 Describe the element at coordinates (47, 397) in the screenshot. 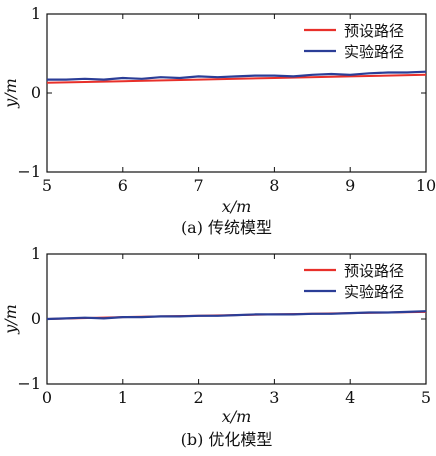

I see `x-tick-label: 0` at that location.